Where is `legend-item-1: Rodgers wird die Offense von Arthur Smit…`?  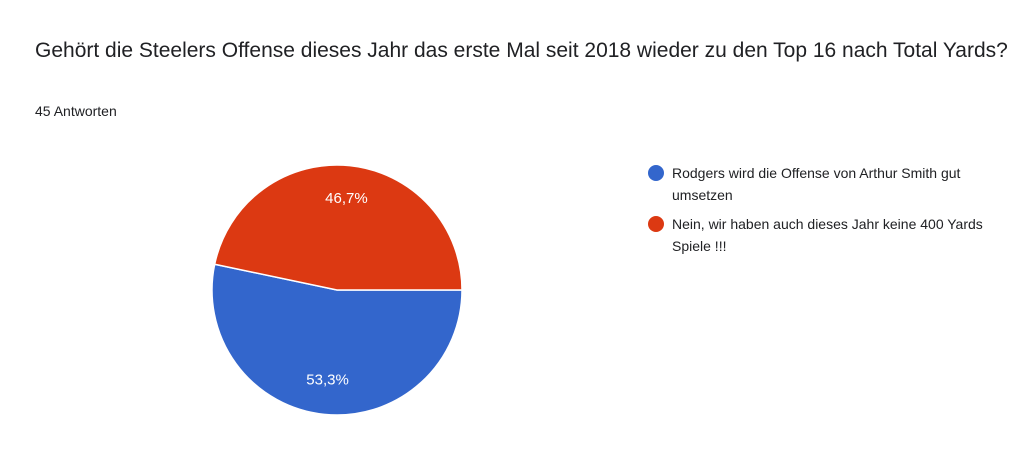
legend-item-1: Rodgers wird die Offense von Arthur Smit… is located at coordinates (818, 184).